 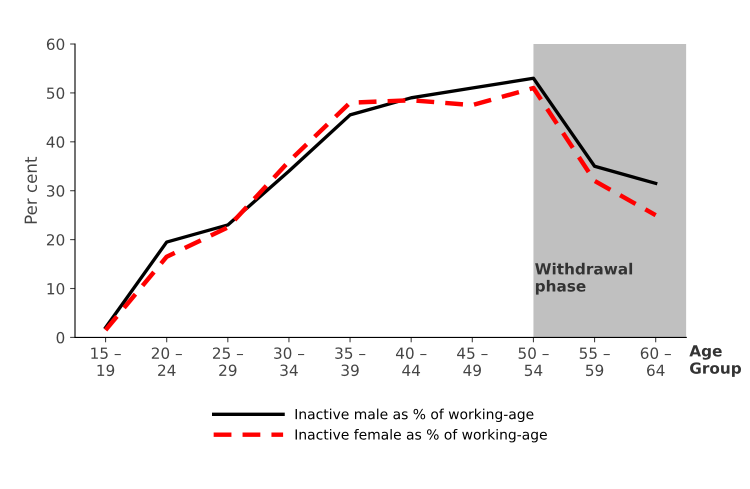 What do you see at coordinates (350, 361) in the screenshot?
I see `x-tick-label: 35 – 39` at bounding box center [350, 361].